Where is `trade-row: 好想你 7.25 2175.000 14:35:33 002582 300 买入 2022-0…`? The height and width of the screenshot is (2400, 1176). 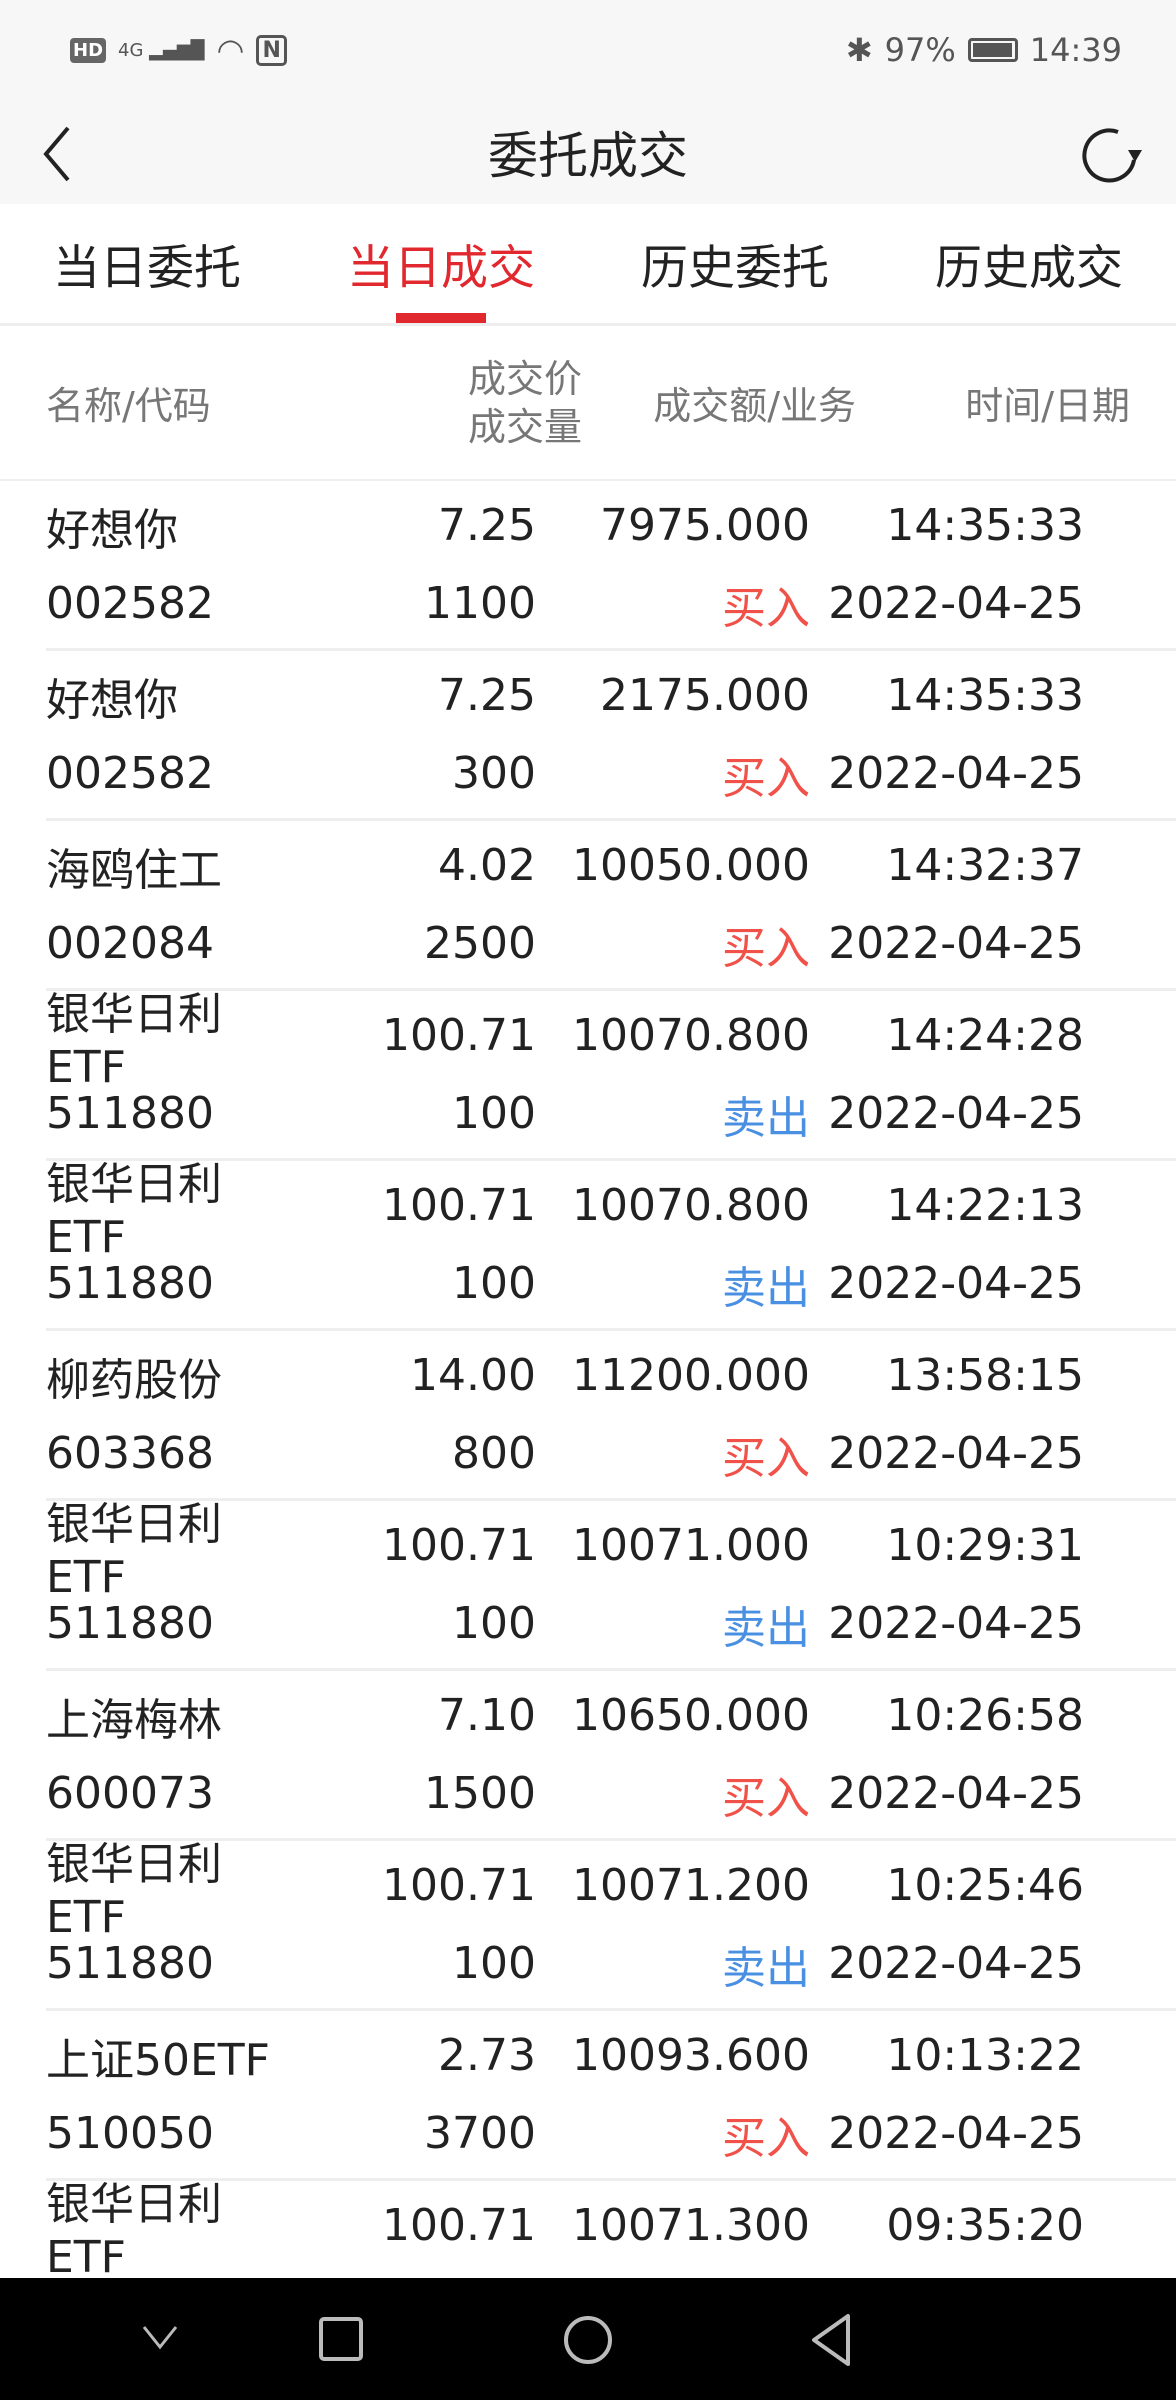
trade-row: 好想你 7.25 2175.000 14:35:33 002582 300 买入 2022-0… is located at coordinates (611, 736).